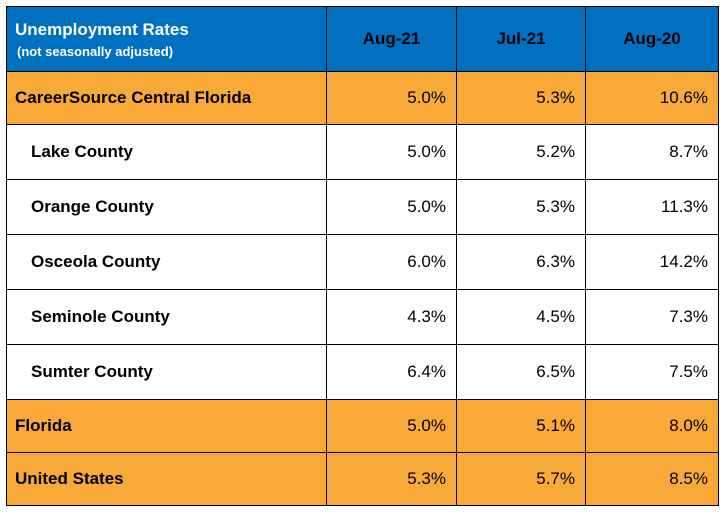  What do you see at coordinates (391, 39) in the screenshot?
I see `column-header-aug-21: Aug-21` at bounding box center [391, 39].